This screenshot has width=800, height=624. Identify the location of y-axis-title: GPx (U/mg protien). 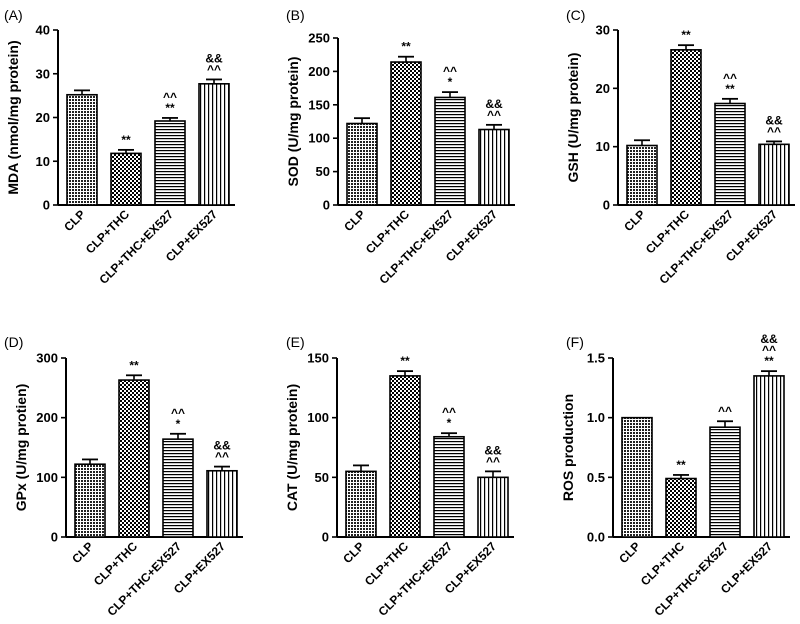
(21, 448).